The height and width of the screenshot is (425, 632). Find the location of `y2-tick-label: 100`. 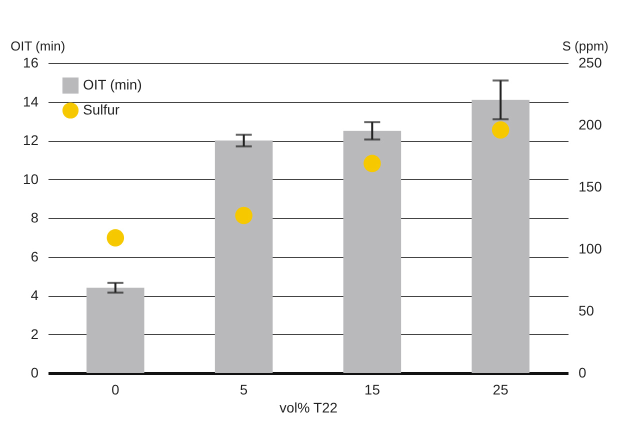

y2-tick-label: 100 is located at coordinates (590, 248).